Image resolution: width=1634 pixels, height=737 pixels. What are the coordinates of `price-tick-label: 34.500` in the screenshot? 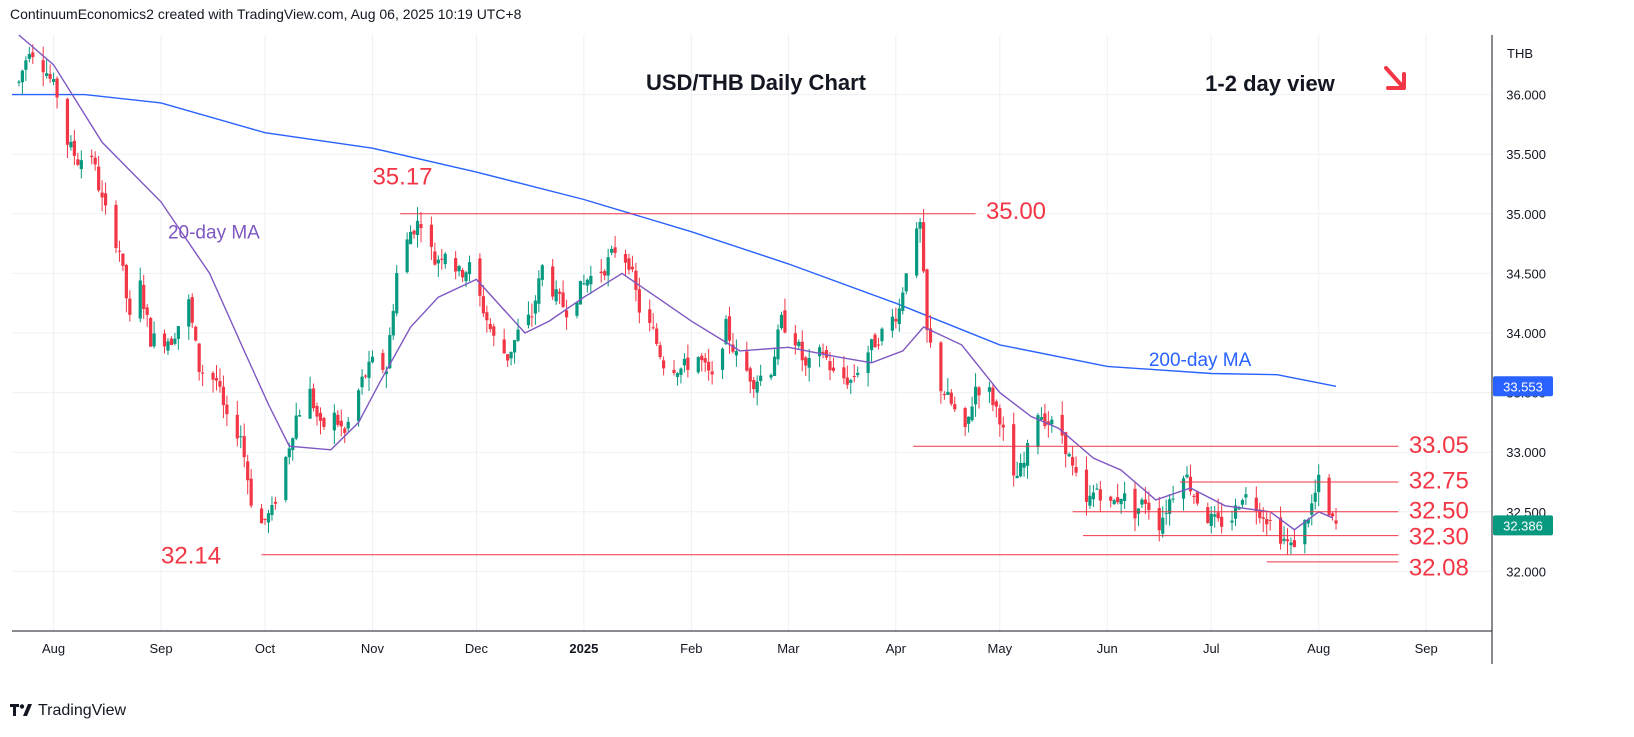 It's located at (1526, 273).